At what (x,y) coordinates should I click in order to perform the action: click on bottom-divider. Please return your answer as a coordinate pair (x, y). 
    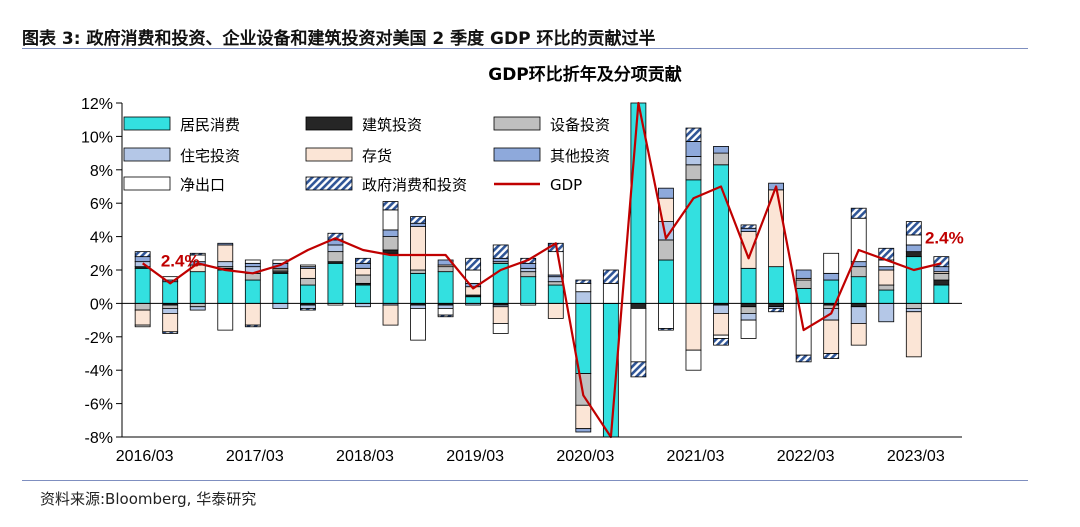
    Looking at the image, I should click on (525, 480).